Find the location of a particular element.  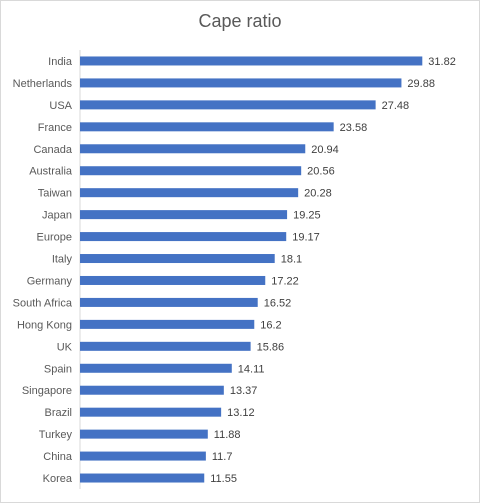

data-label: 20.28 is located at coordinates (318, 194).